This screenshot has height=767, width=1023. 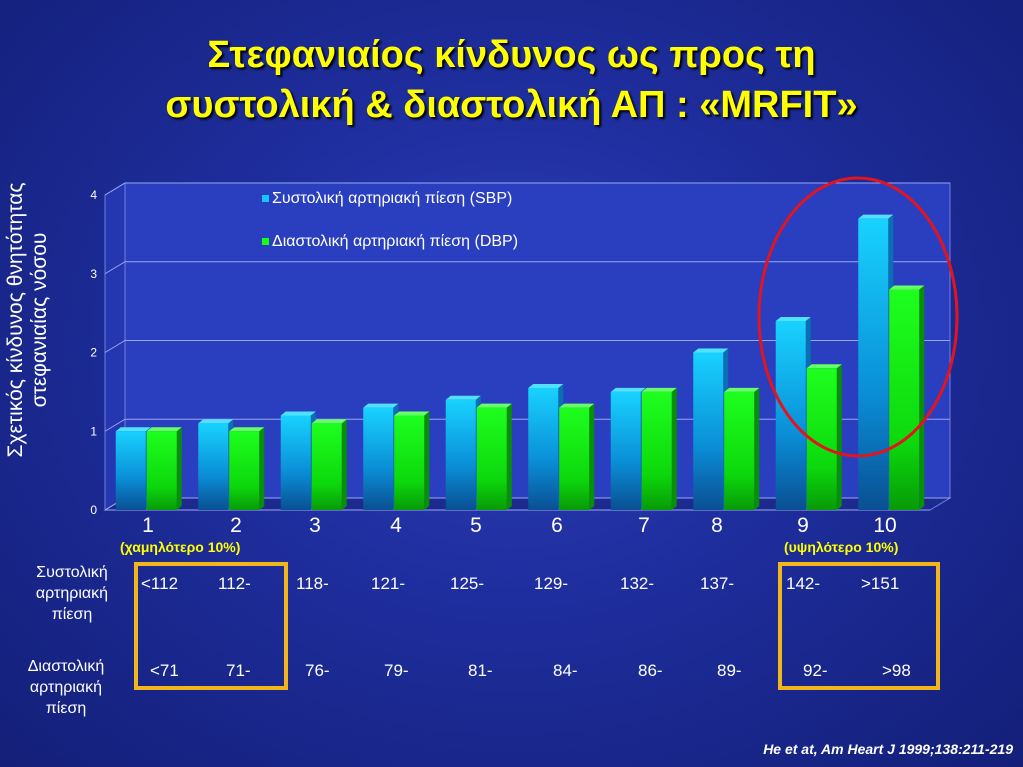 I want to click on dbp-range-cell: <71, so click(x=164, y=670).